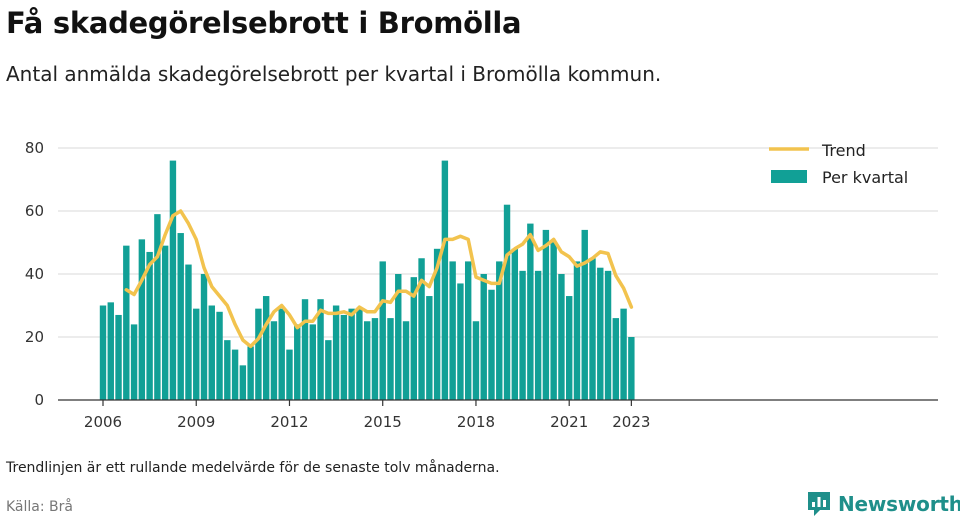 The width and height of the screenshot is (960, 520). What do you see at coordinates (383, 422) in the screenshot?
I see `x-tick-label: 2015` at bounding box center [383, 422].